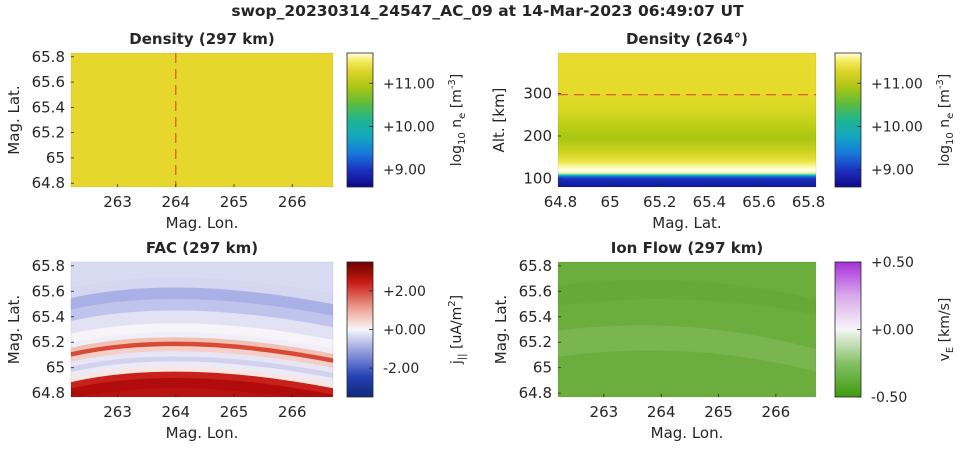  I want to click on y-tick-label: 100, so click(537, 178).